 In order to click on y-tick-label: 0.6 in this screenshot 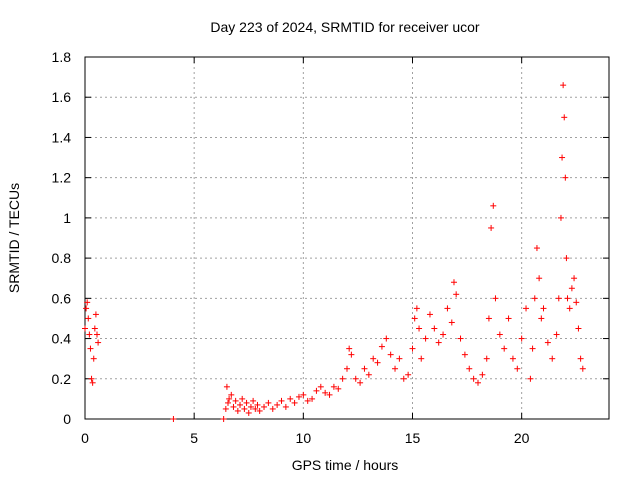, I will do `click(62, 298)`.